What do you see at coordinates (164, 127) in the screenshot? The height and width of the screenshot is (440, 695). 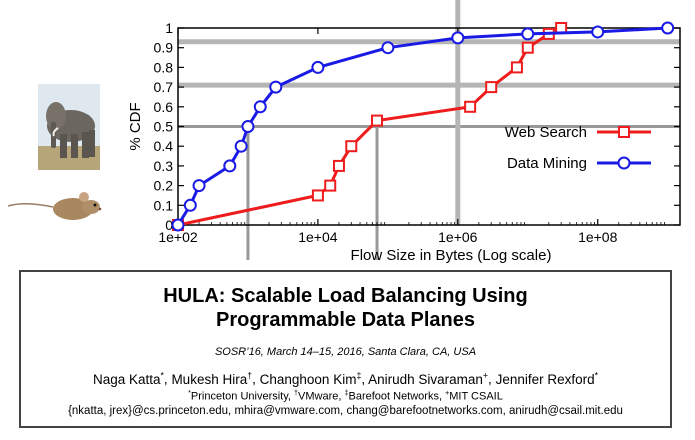 I see `y-tick-label: 0.5` at bounding box center [164, 127].